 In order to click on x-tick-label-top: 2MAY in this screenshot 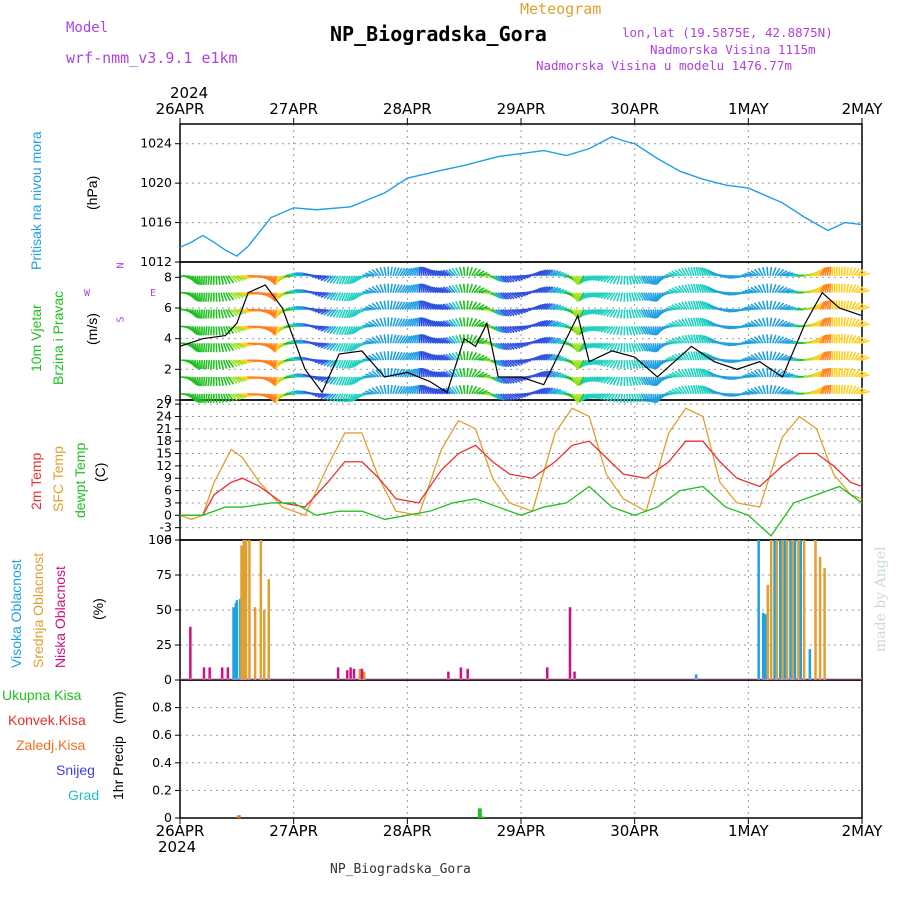, I will do `click(863, 109)`.